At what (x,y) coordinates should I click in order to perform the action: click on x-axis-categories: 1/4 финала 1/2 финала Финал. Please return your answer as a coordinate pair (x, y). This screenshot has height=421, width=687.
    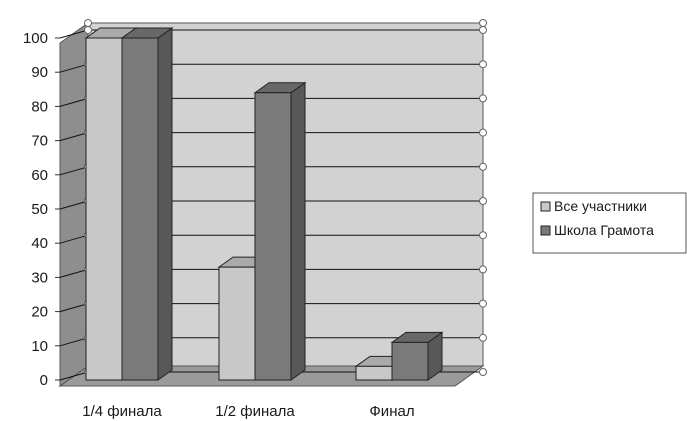
    Looking at the image, I should click on (248, 411).